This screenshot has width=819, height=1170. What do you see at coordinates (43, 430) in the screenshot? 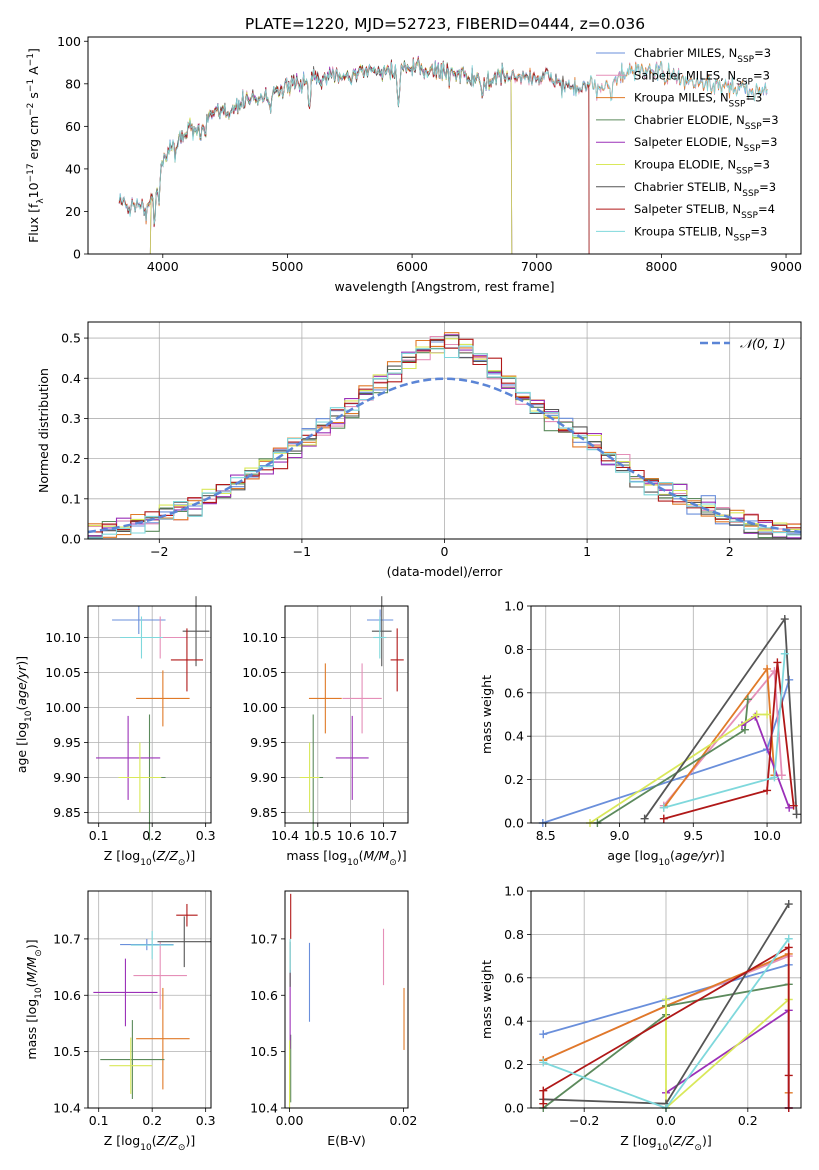
I see `residuals-ylabel: Normed distribution` at bounding box center [43, 430].